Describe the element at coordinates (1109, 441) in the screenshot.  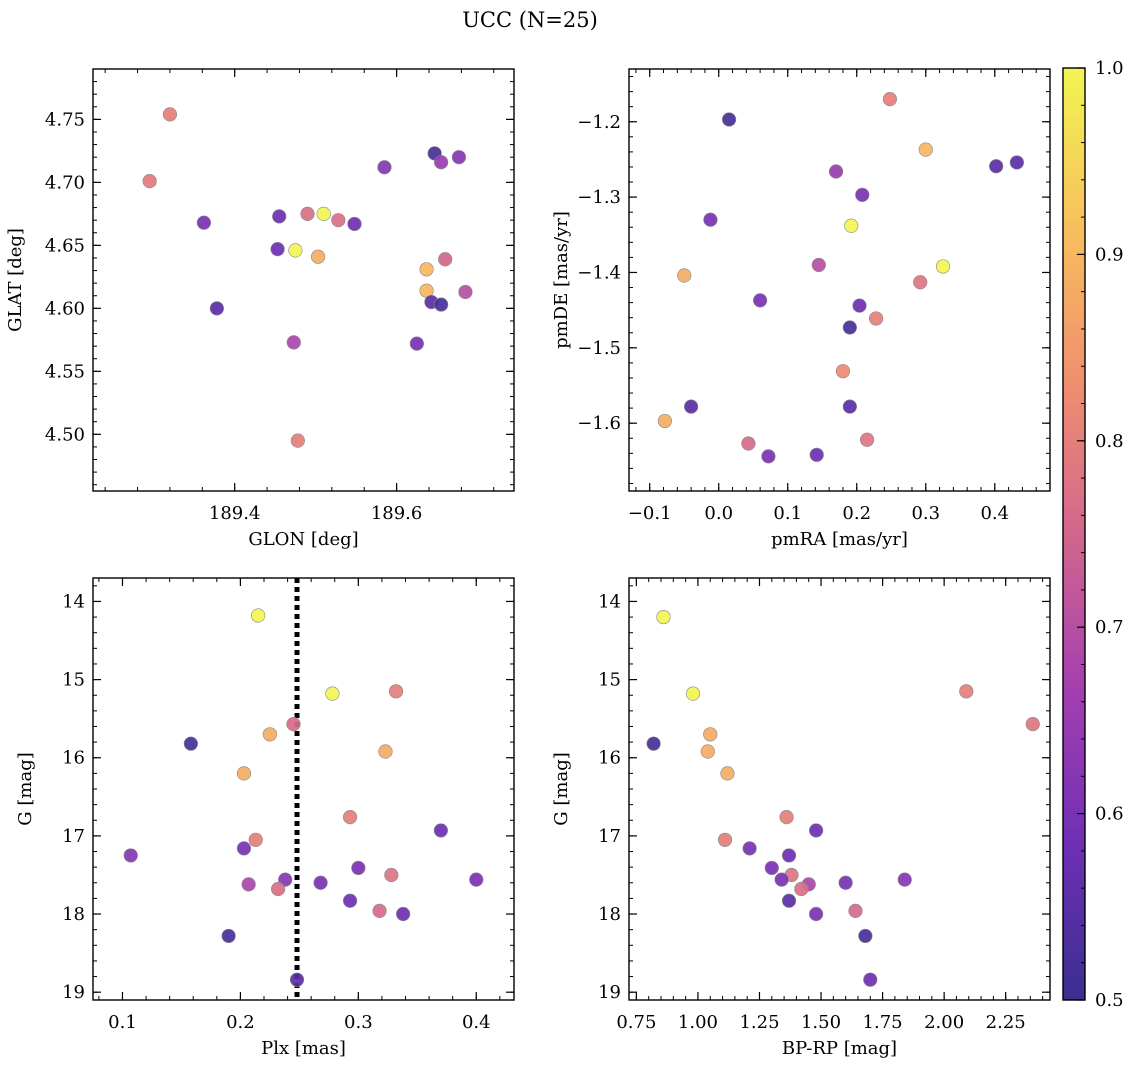
I see `colorbar-tick-label: 0.8` at that location.